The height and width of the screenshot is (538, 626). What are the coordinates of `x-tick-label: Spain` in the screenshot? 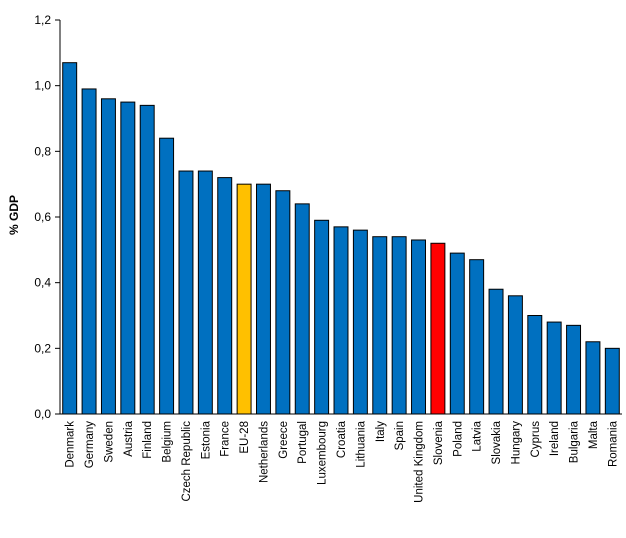 It's located at (400, 435).